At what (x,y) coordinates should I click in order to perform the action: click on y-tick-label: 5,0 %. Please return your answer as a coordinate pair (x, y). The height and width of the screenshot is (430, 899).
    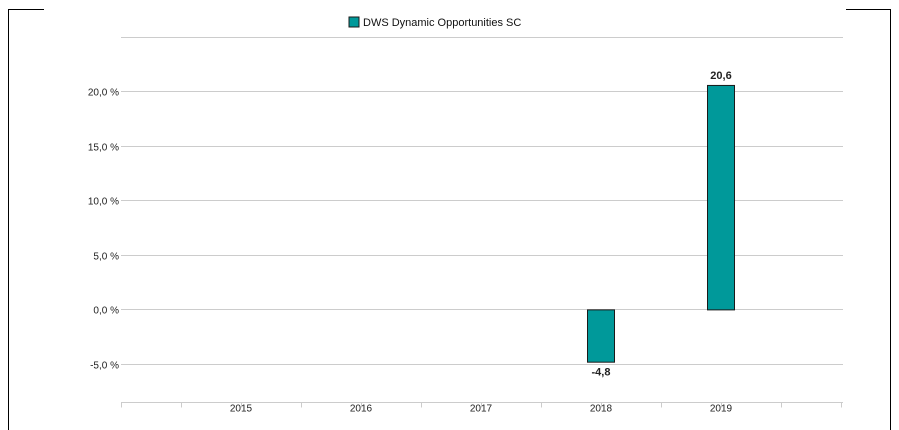
    Looking at the image, I should click on (106, 257).